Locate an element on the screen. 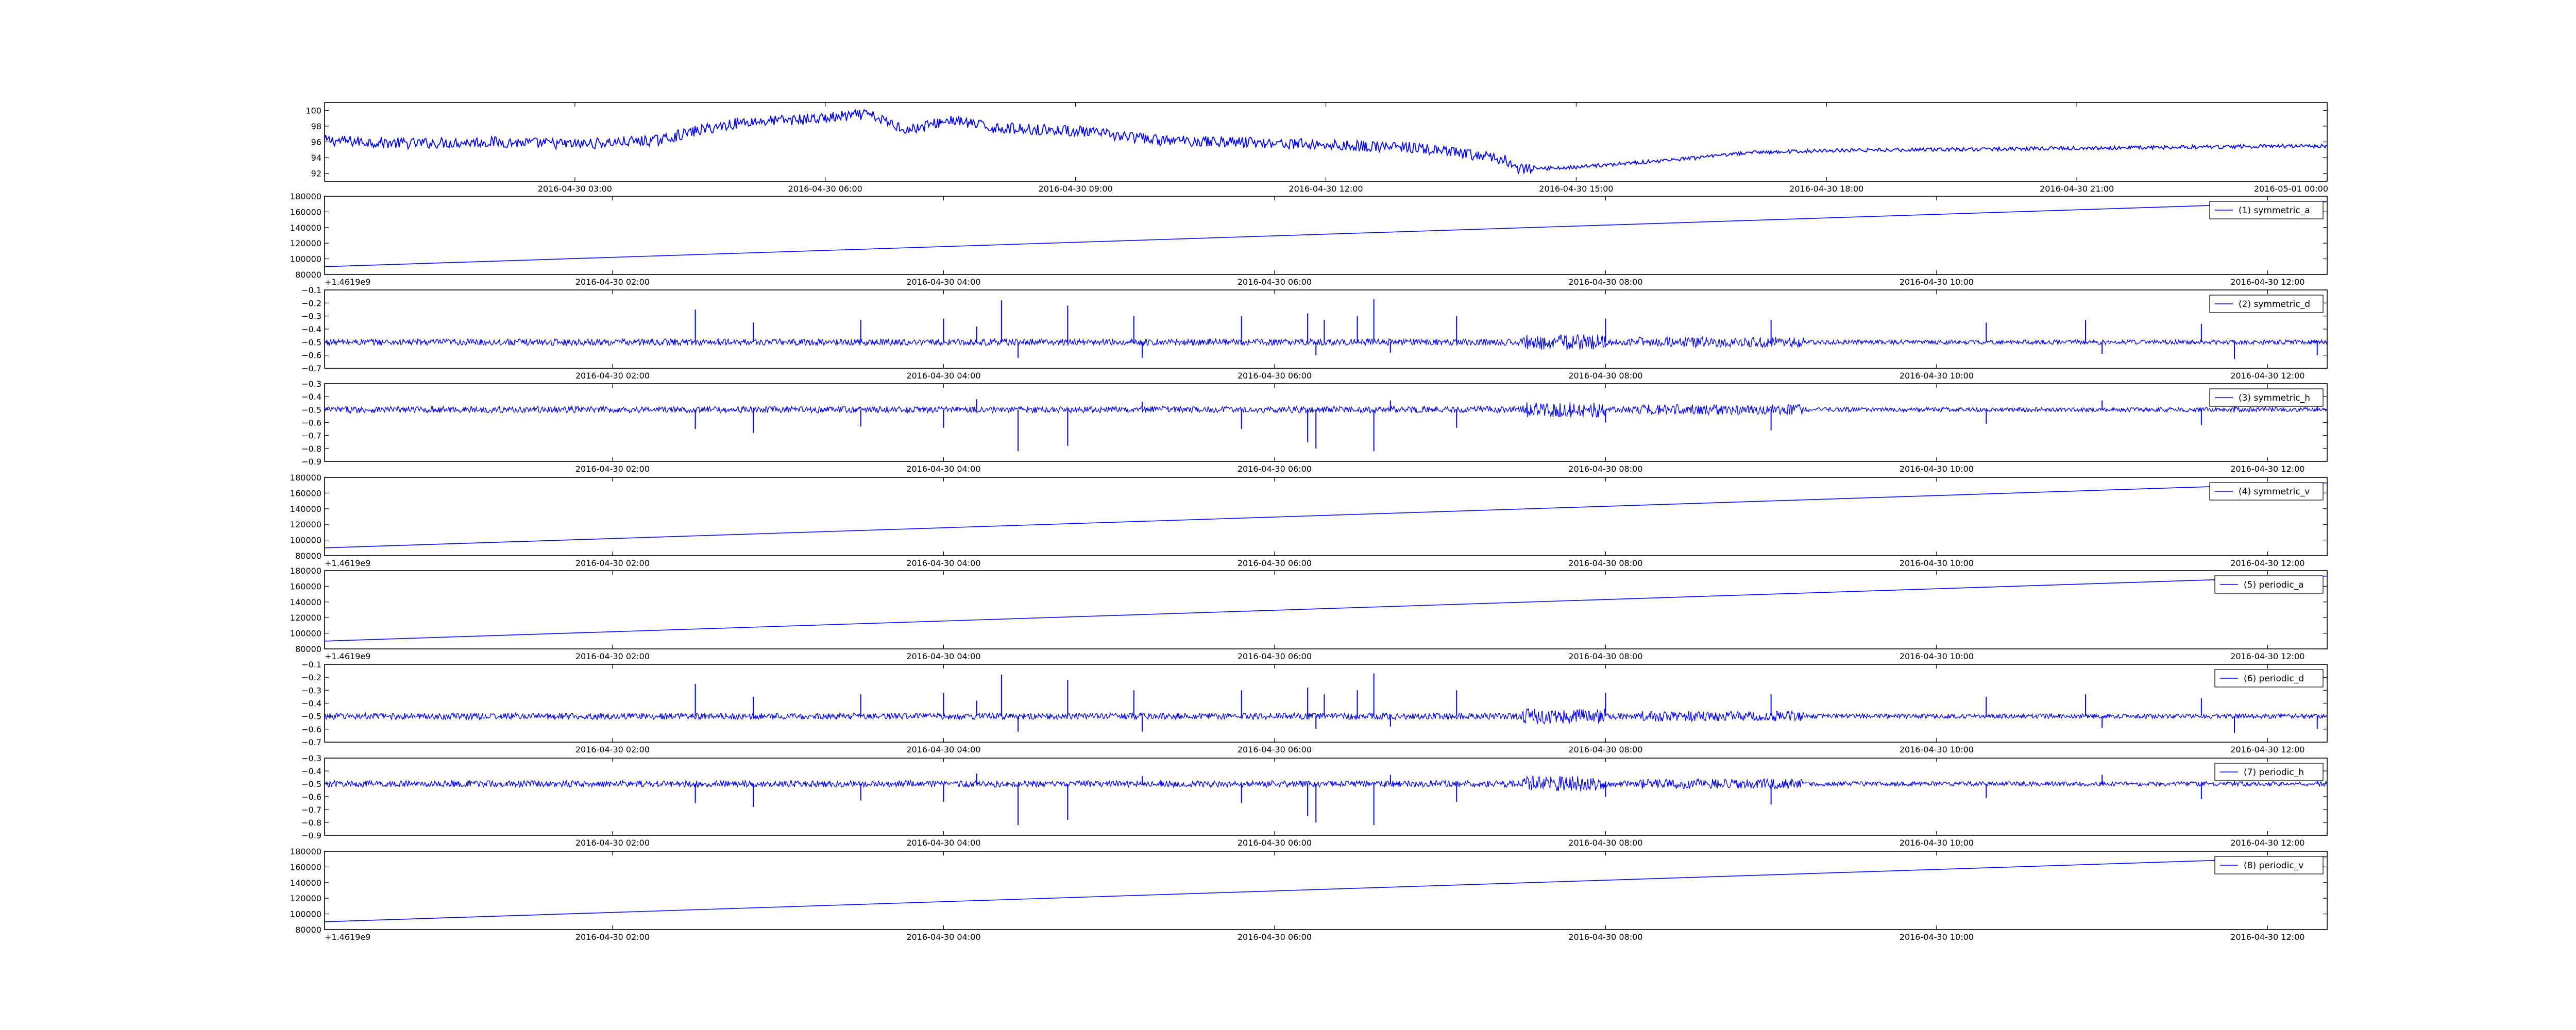  legend-label: (5) periodic_a is located at coordinates (2274, 585).